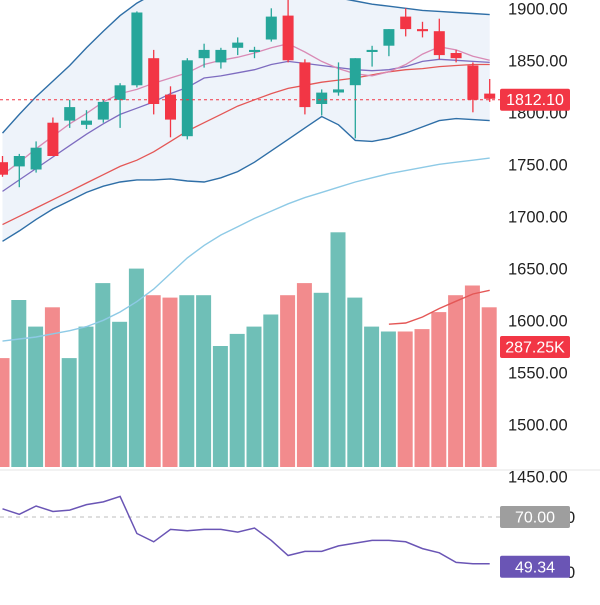 The height and width of the screenshot is (605, 600). What do you see at coordinates (538, 217) in the screenshot?
I see `price-axis-tick-label: 1700.00` at bounding box center [538, 217].